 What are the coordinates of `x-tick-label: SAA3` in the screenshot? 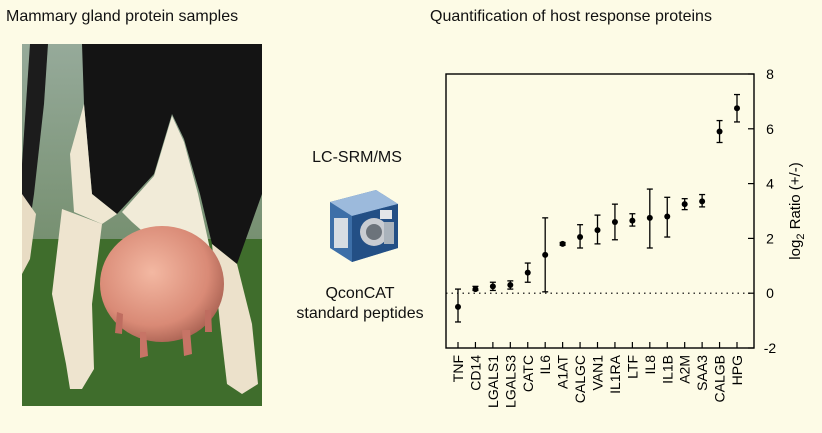 It's located at (702, 373).